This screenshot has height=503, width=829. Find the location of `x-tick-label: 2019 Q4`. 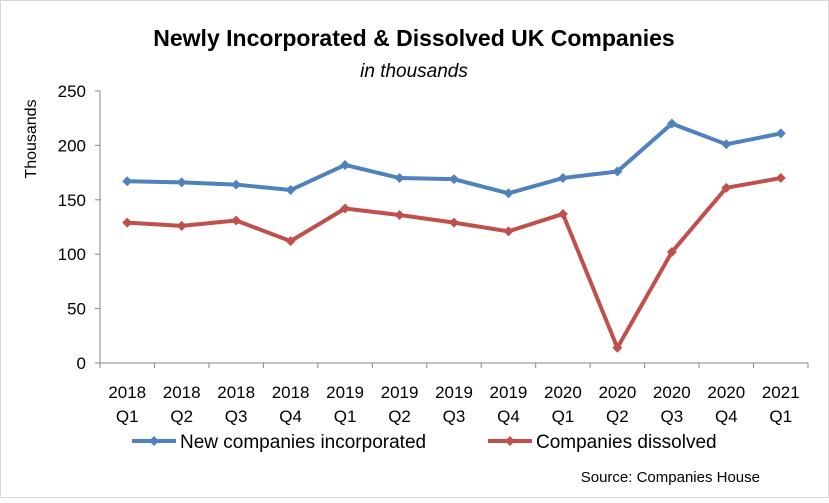

x-tick-label: 2019 Q4 is located at coordinates (509, 404).